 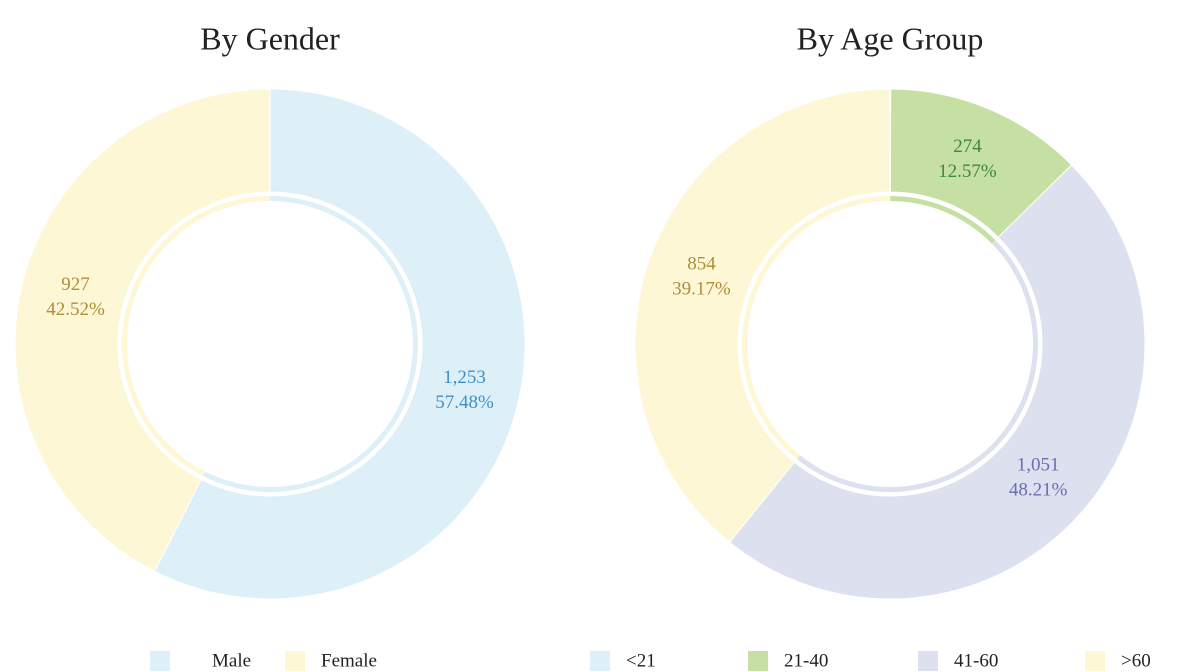 What do you see at coordinates (464, 377) in the screenshot?
I see `value-label: 1,253` at bounding box center [464, 377].